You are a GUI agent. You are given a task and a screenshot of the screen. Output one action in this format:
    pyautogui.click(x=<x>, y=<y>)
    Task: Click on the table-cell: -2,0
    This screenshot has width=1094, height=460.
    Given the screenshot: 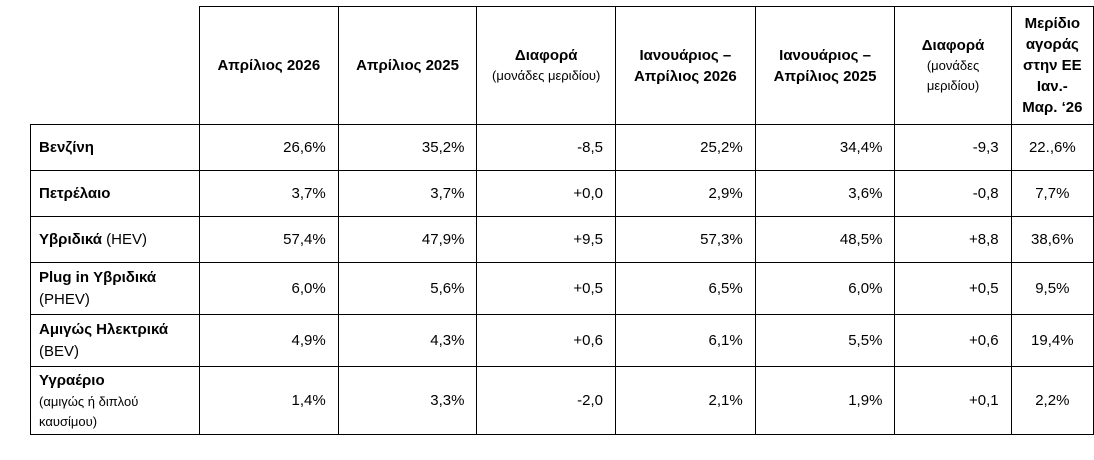 What is the action you would take?
    pyautogui.click(x=546, y=400)
    